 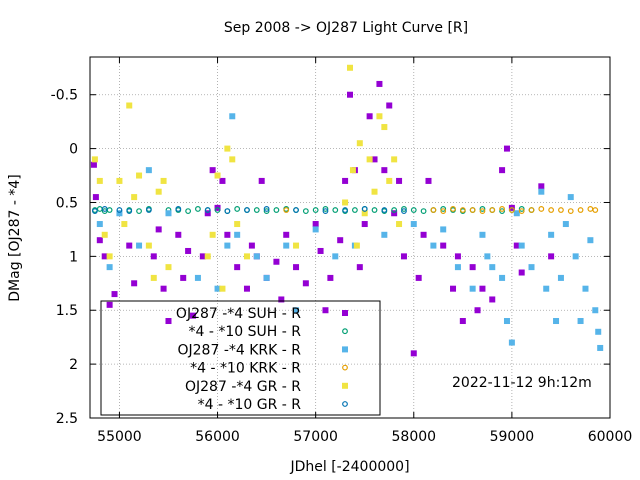 I want to click on legend-box, so click(x=240, y=358).